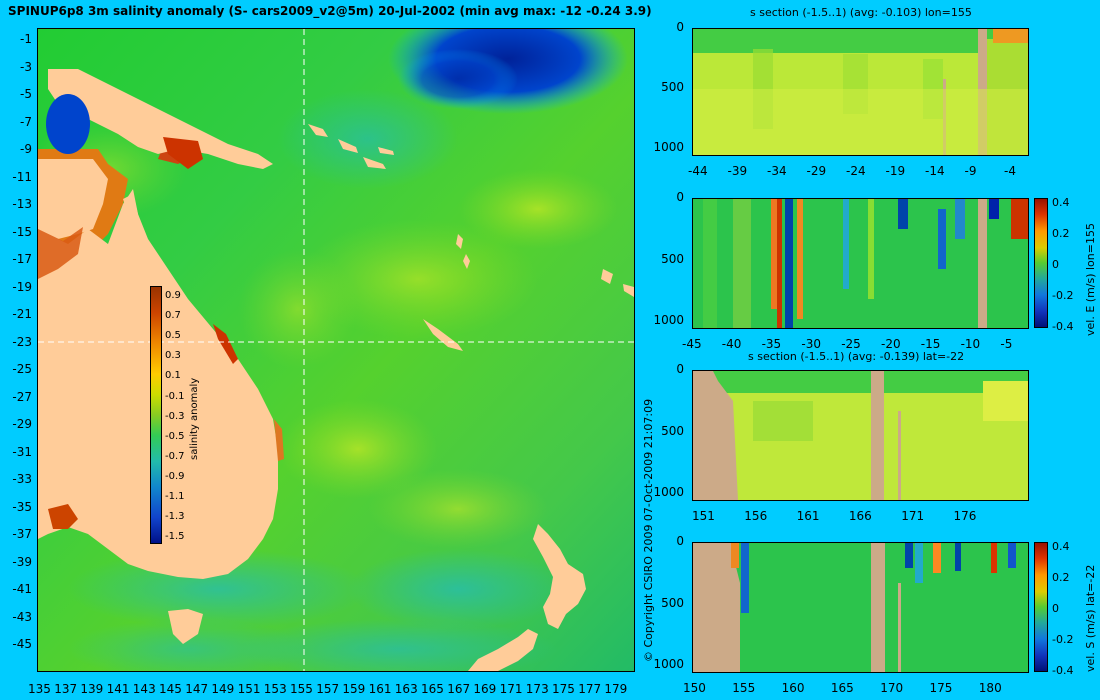  Describe the element at coordinates (842, 688) in the screenshot. I see `p4-x-tick: 165` at that location.